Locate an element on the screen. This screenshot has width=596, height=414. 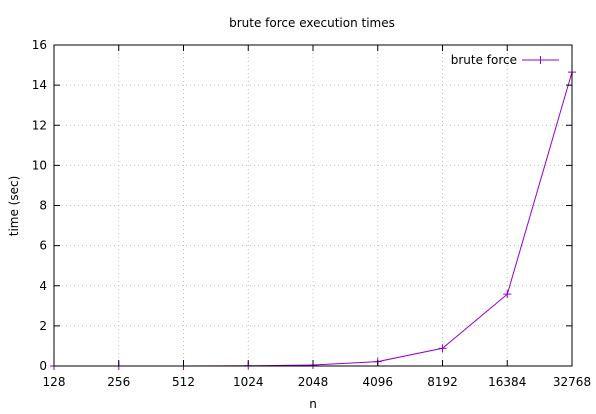
x-axis-label: n is located at coordinates (313, 404).